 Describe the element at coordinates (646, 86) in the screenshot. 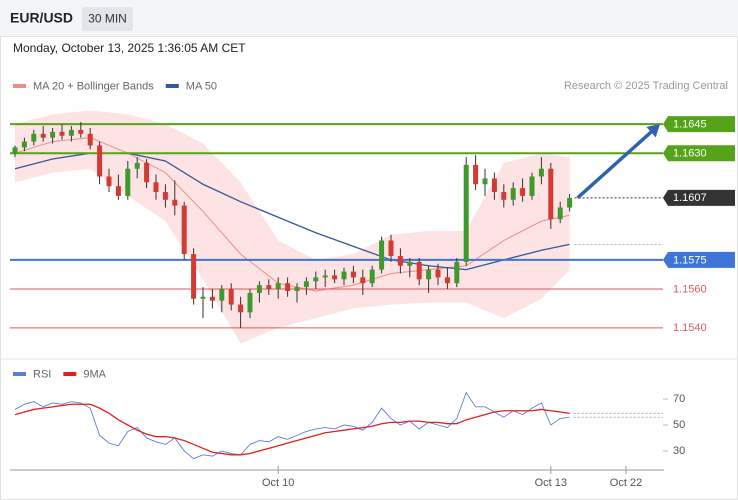

I see `credit: Research © 2025 Trading Central` at that location.